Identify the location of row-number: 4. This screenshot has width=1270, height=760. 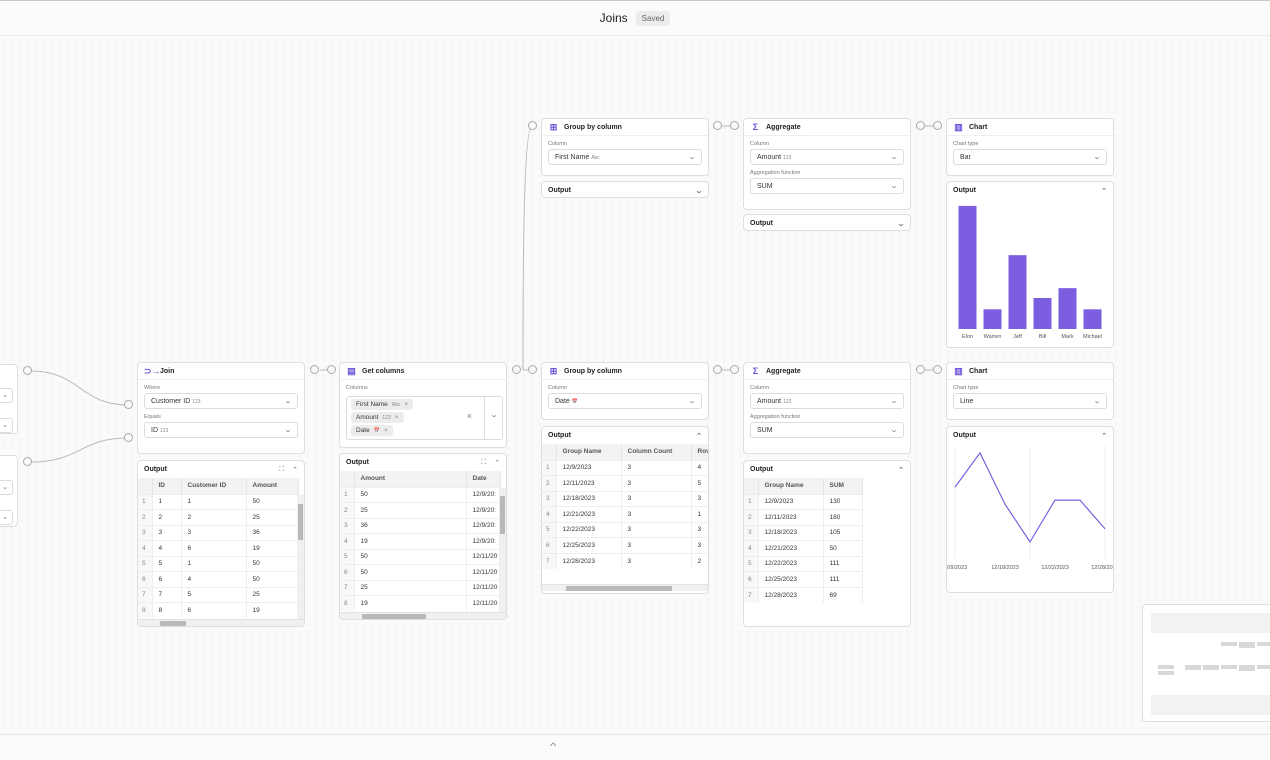
(145, 548).